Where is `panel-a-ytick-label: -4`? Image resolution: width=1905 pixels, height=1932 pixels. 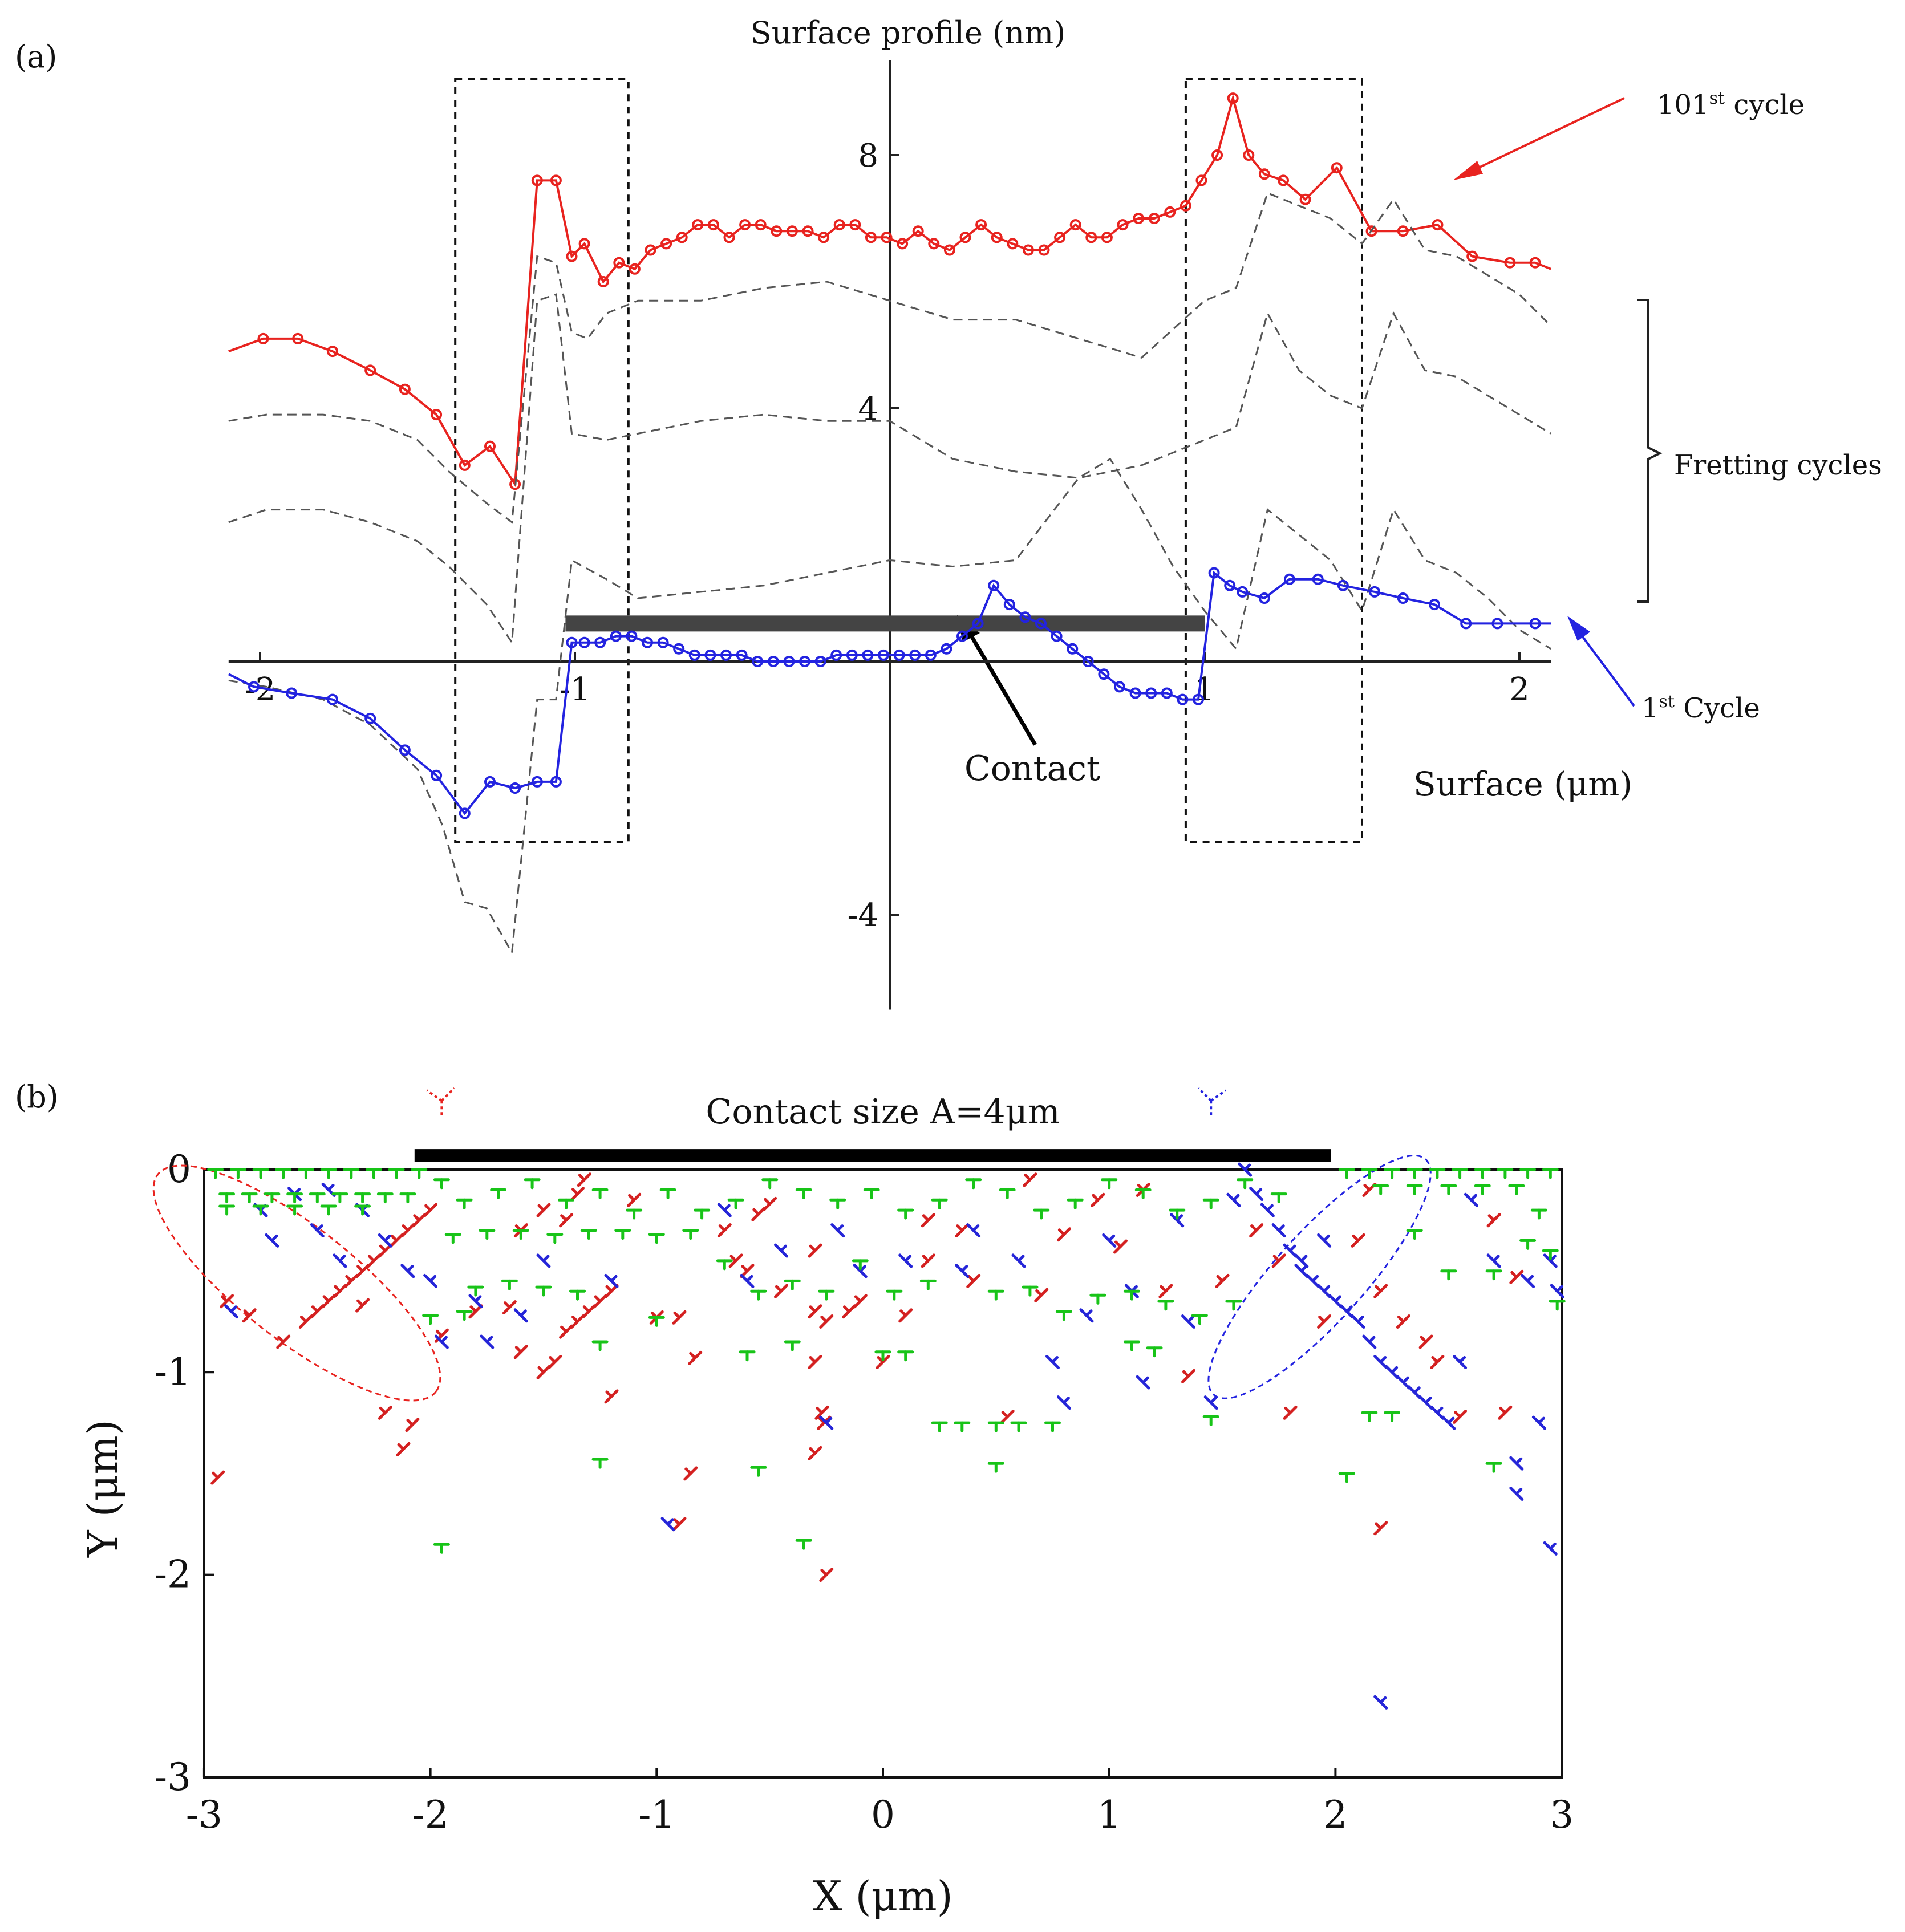 panel-a-ytick-label: -4 is located at coordinates (862, 915).